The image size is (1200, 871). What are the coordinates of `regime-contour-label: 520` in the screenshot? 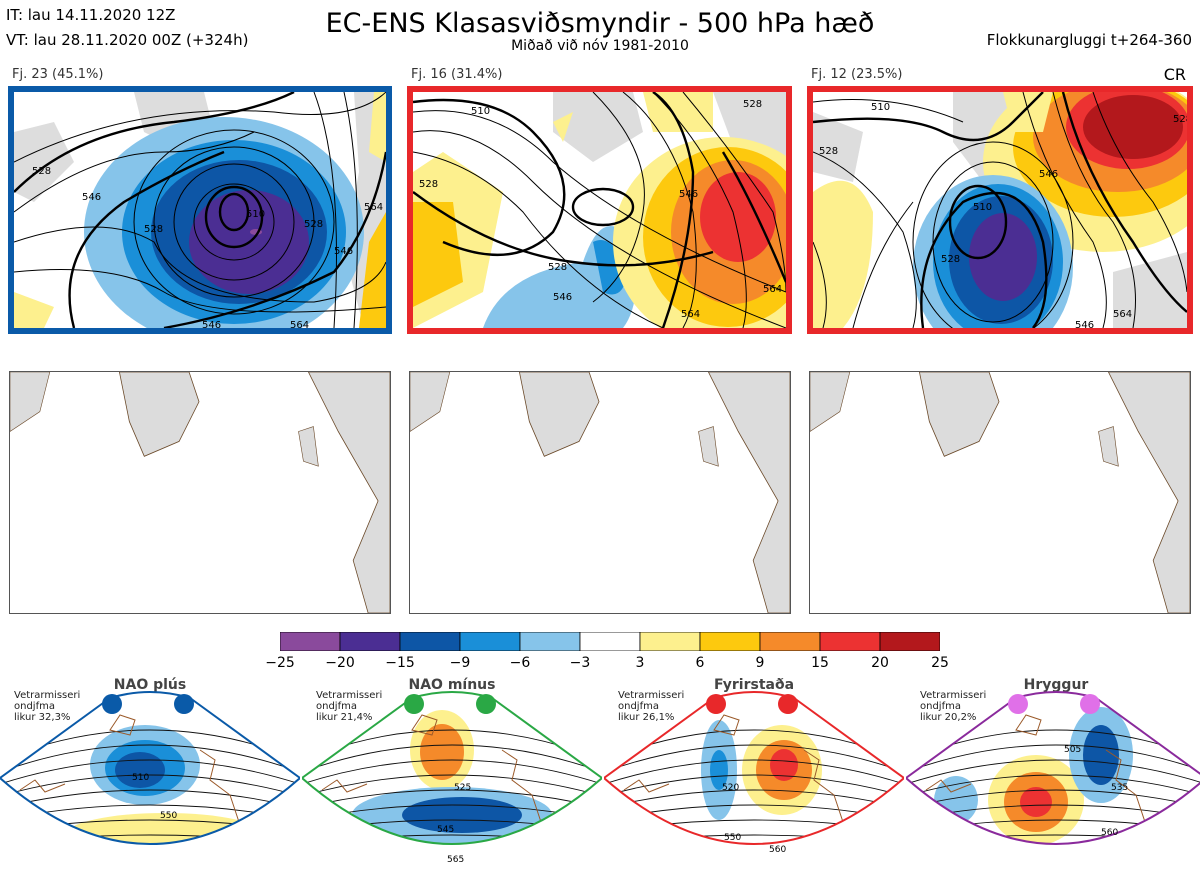 It's located at (730, 788).